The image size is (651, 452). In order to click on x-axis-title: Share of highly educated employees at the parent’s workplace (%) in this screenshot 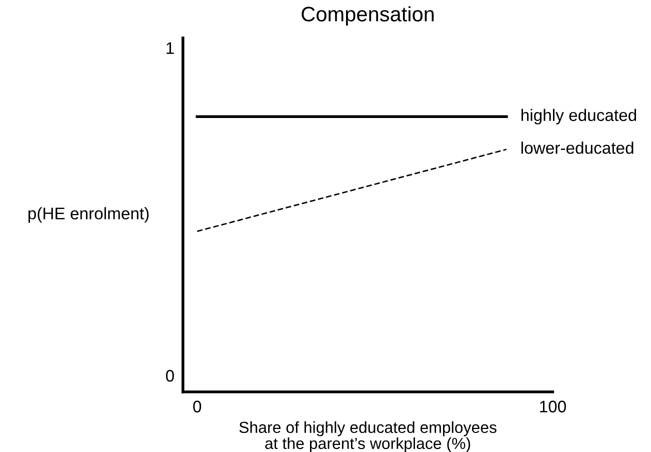, I will do `click(367, 436)`.